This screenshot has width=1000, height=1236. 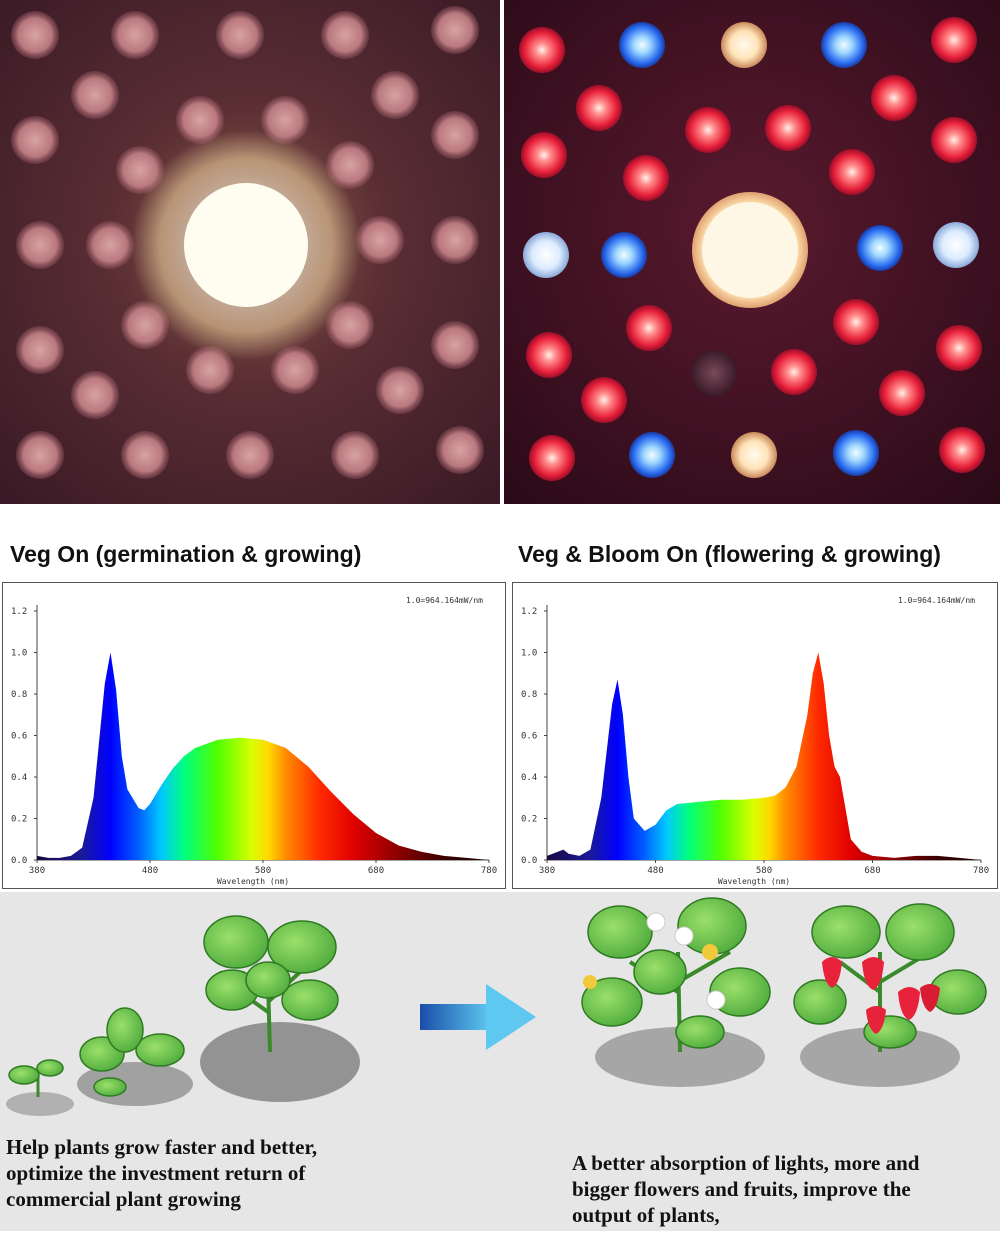 What do you see at coordinates (280, 1008) in the screenshot?
I see `young-plant-icon` at bounding box center [280, 1008].